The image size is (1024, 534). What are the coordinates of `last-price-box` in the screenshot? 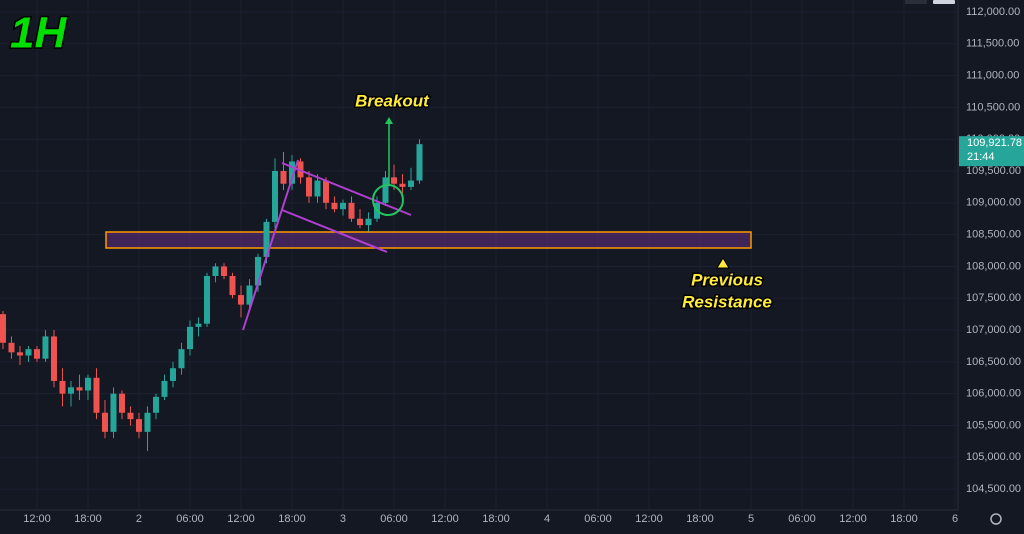 It's located at (991, 151).